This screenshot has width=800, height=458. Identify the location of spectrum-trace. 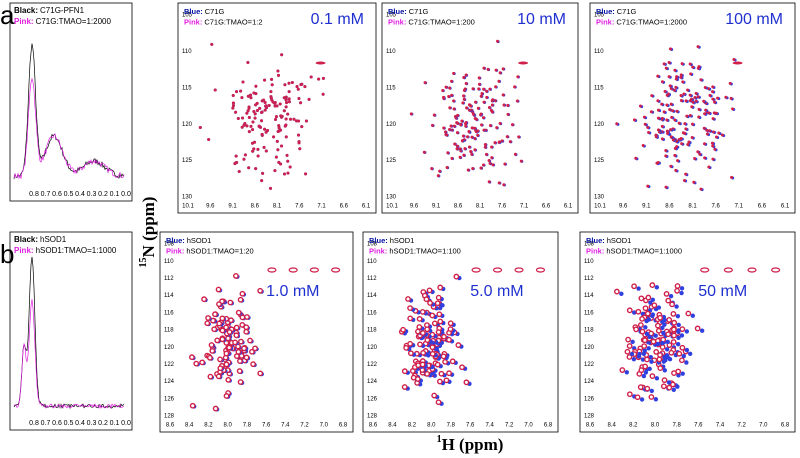
(69, 128).